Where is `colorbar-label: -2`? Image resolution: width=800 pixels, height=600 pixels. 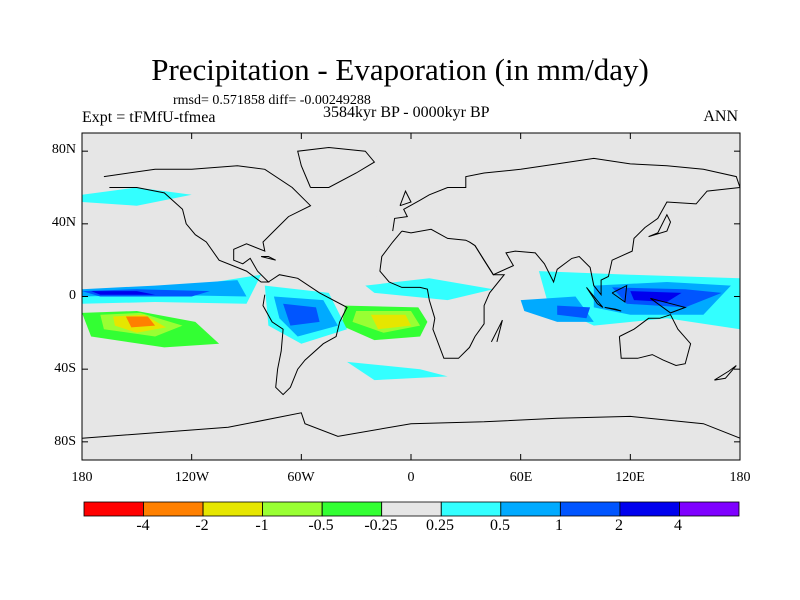 colorbar-label: -2 is located at coordinates (202, 525).